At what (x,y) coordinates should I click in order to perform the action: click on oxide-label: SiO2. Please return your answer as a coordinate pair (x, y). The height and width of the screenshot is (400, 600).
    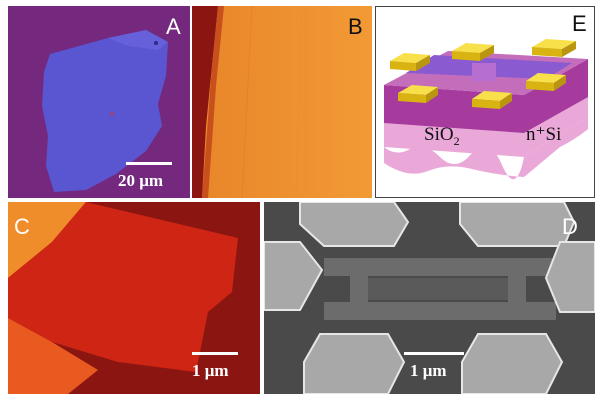
    Looking at the image, I should click on (442, 138).